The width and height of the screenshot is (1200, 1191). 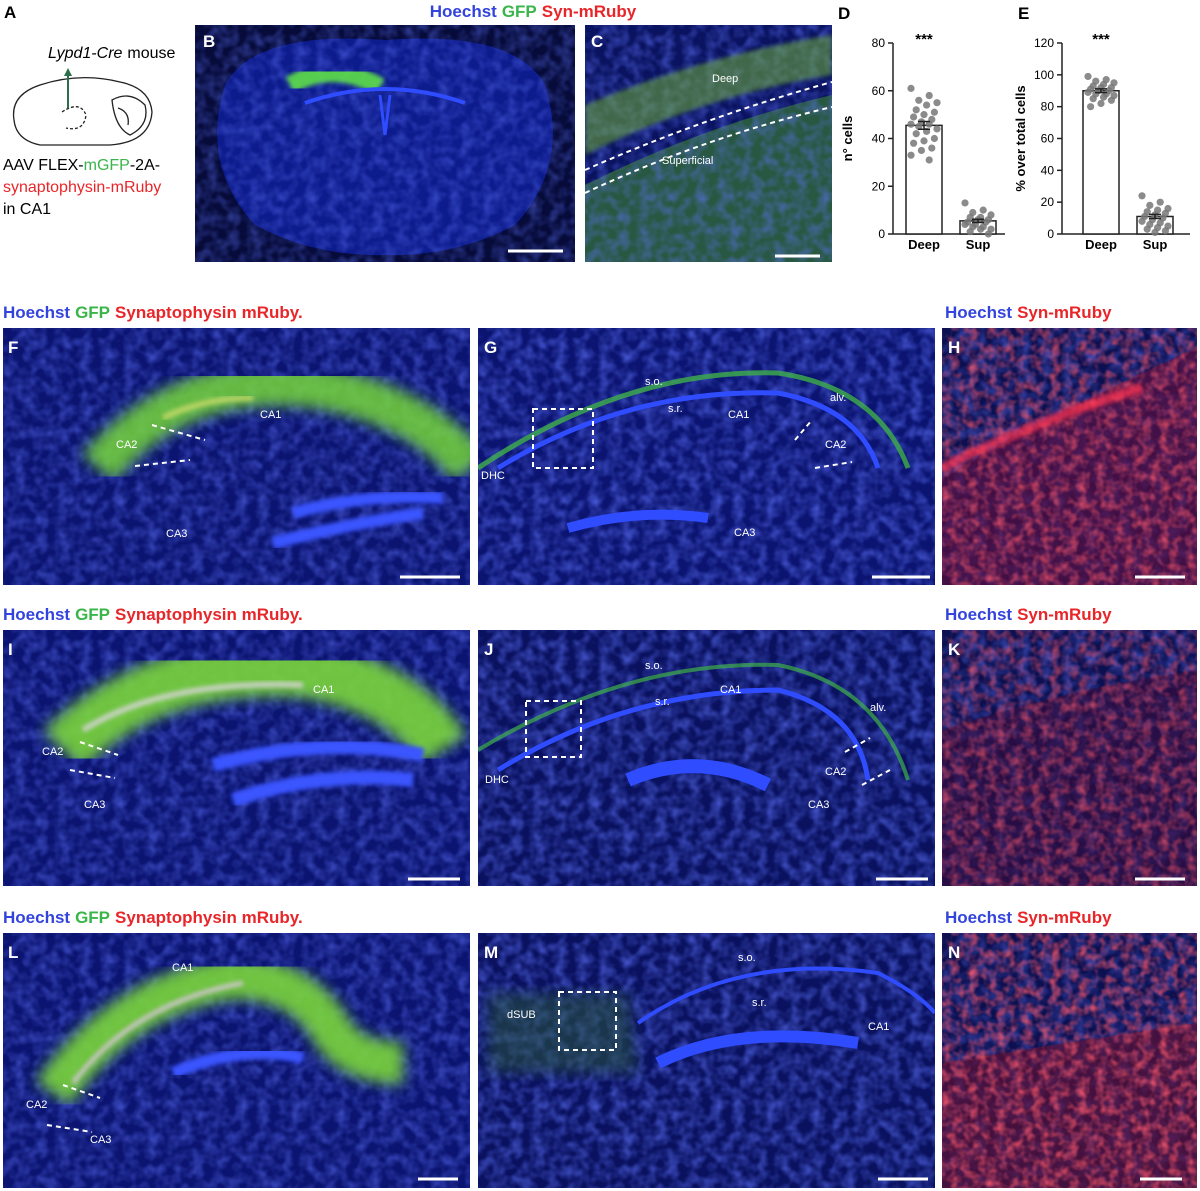 What do you see at coordinates (209, 41) in the screenshot?
I see `panel-label: B` at bounding box center [209, 41].